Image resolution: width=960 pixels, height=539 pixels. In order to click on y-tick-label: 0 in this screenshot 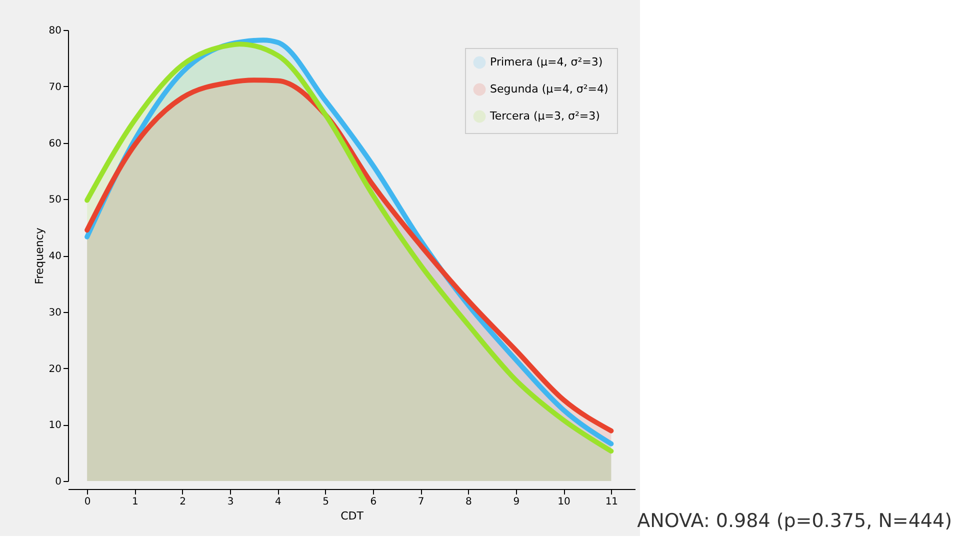, I will do `click(58, 482)`.